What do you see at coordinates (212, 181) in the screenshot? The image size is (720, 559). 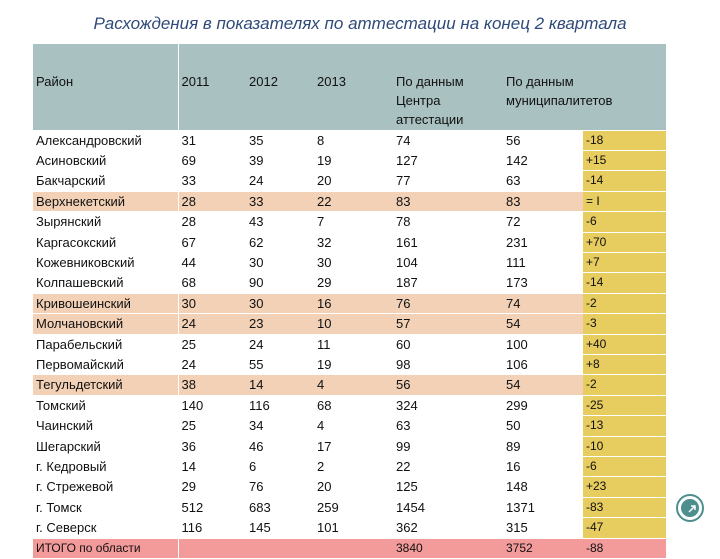 I see `value-2011: 33` at bounding box center [212, 181].